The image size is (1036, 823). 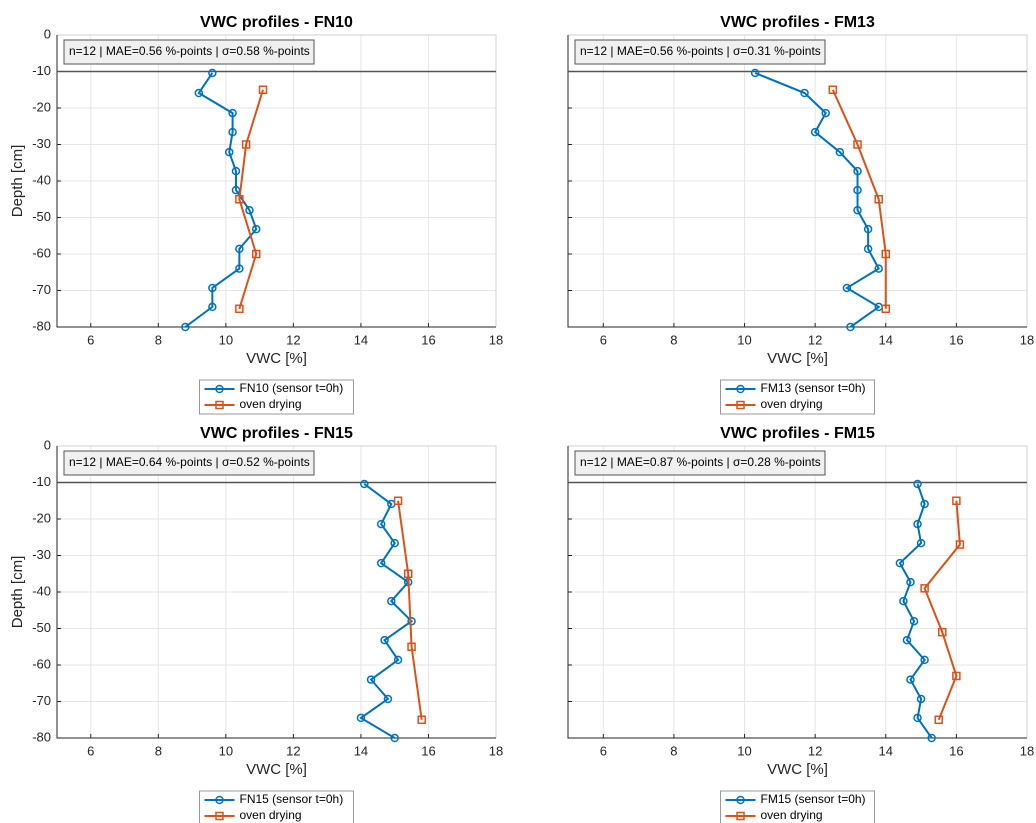 What do you see at coordinates (276, 433) in the screenshot?
I see `chart-title: VWC profiles - FN15` at bounding box center [276, 433].